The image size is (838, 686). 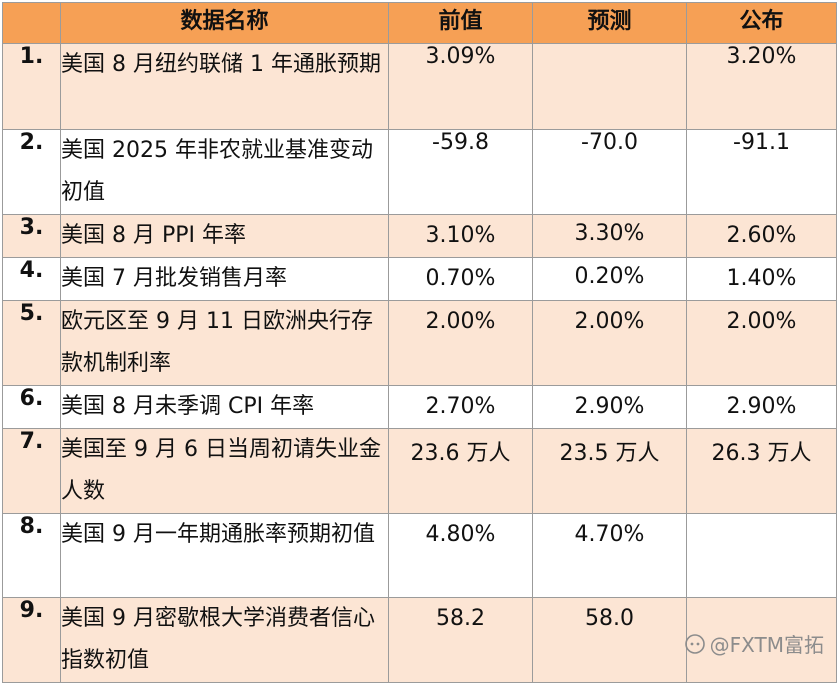 What do you see at coordinates (609, 343) in the screenshot?
I see `forecast-value: 2.00%` at bounding box center [609, 343].